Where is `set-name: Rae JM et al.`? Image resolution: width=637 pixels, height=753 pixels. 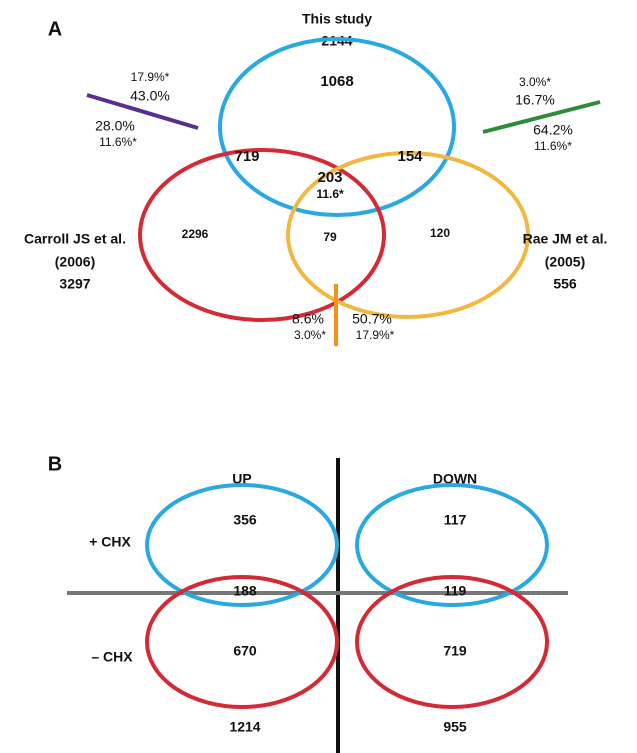
set-name: Rae JM et al. is located at coordinates (565, 239).